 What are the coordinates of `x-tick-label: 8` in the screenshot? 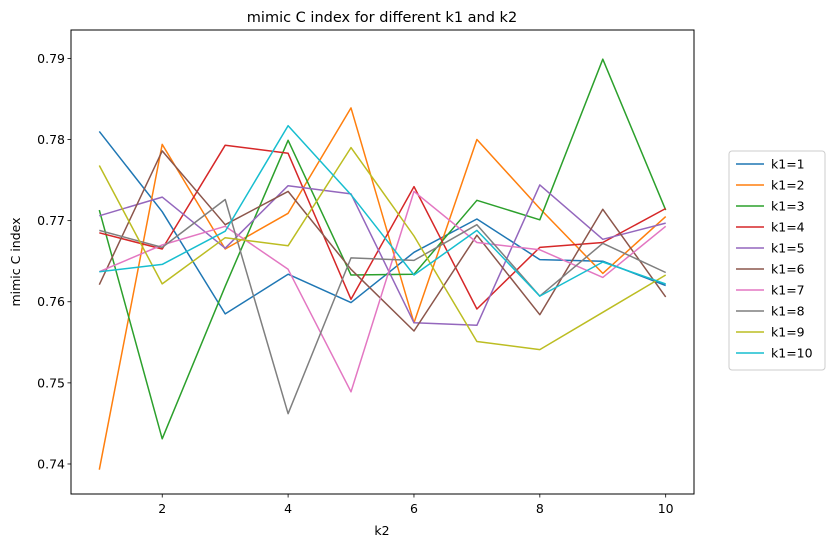 It's located at (540, 508).